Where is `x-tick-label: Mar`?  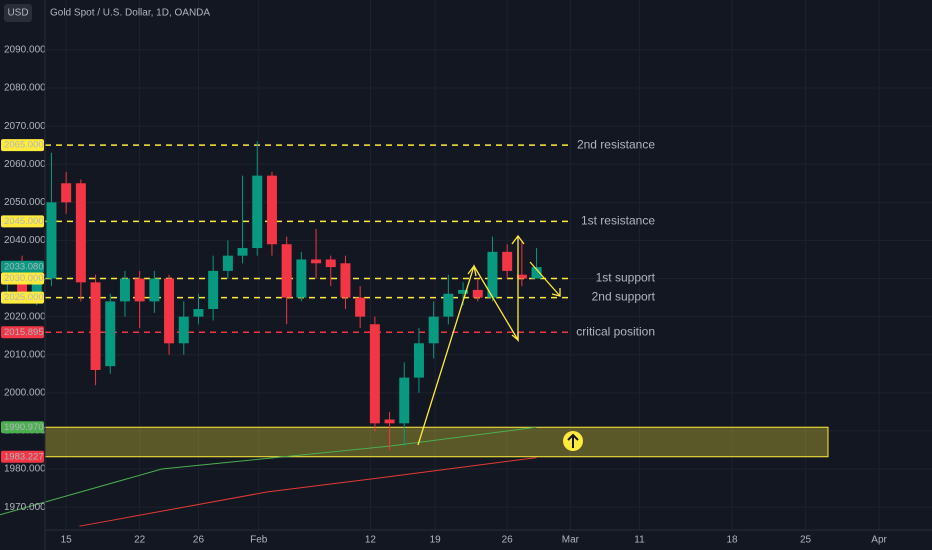 x-tick-label: Mar is located at coordinates (571, 540).